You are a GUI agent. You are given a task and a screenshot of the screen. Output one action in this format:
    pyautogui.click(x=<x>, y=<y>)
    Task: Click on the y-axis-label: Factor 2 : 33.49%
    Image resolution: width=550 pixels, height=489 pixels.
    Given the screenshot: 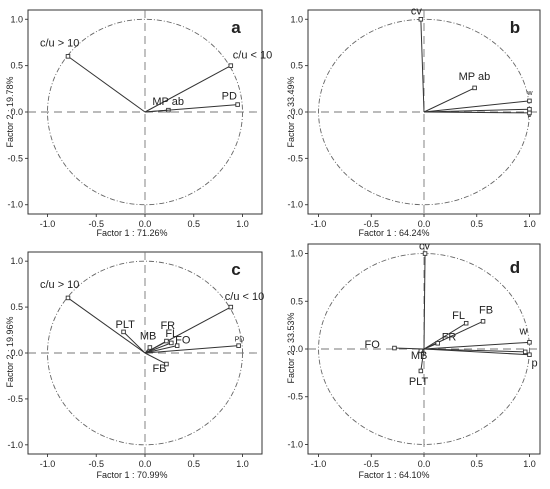 What is the action you would take?
    pyautogui.click(x=291, y=111)
    